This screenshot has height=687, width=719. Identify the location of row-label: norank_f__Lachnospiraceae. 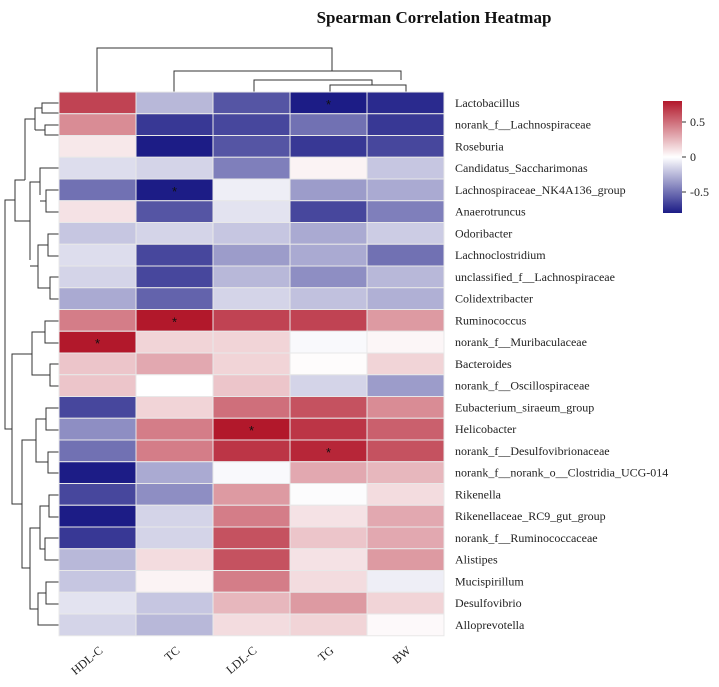
(523, 125).